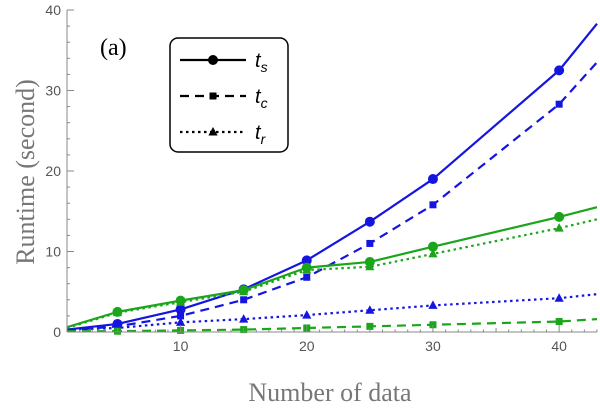 The image size is (600, 410). Describe the element at coordinates (181, 346) in the screenshot. I see `x-tick-label: 10` at that location.